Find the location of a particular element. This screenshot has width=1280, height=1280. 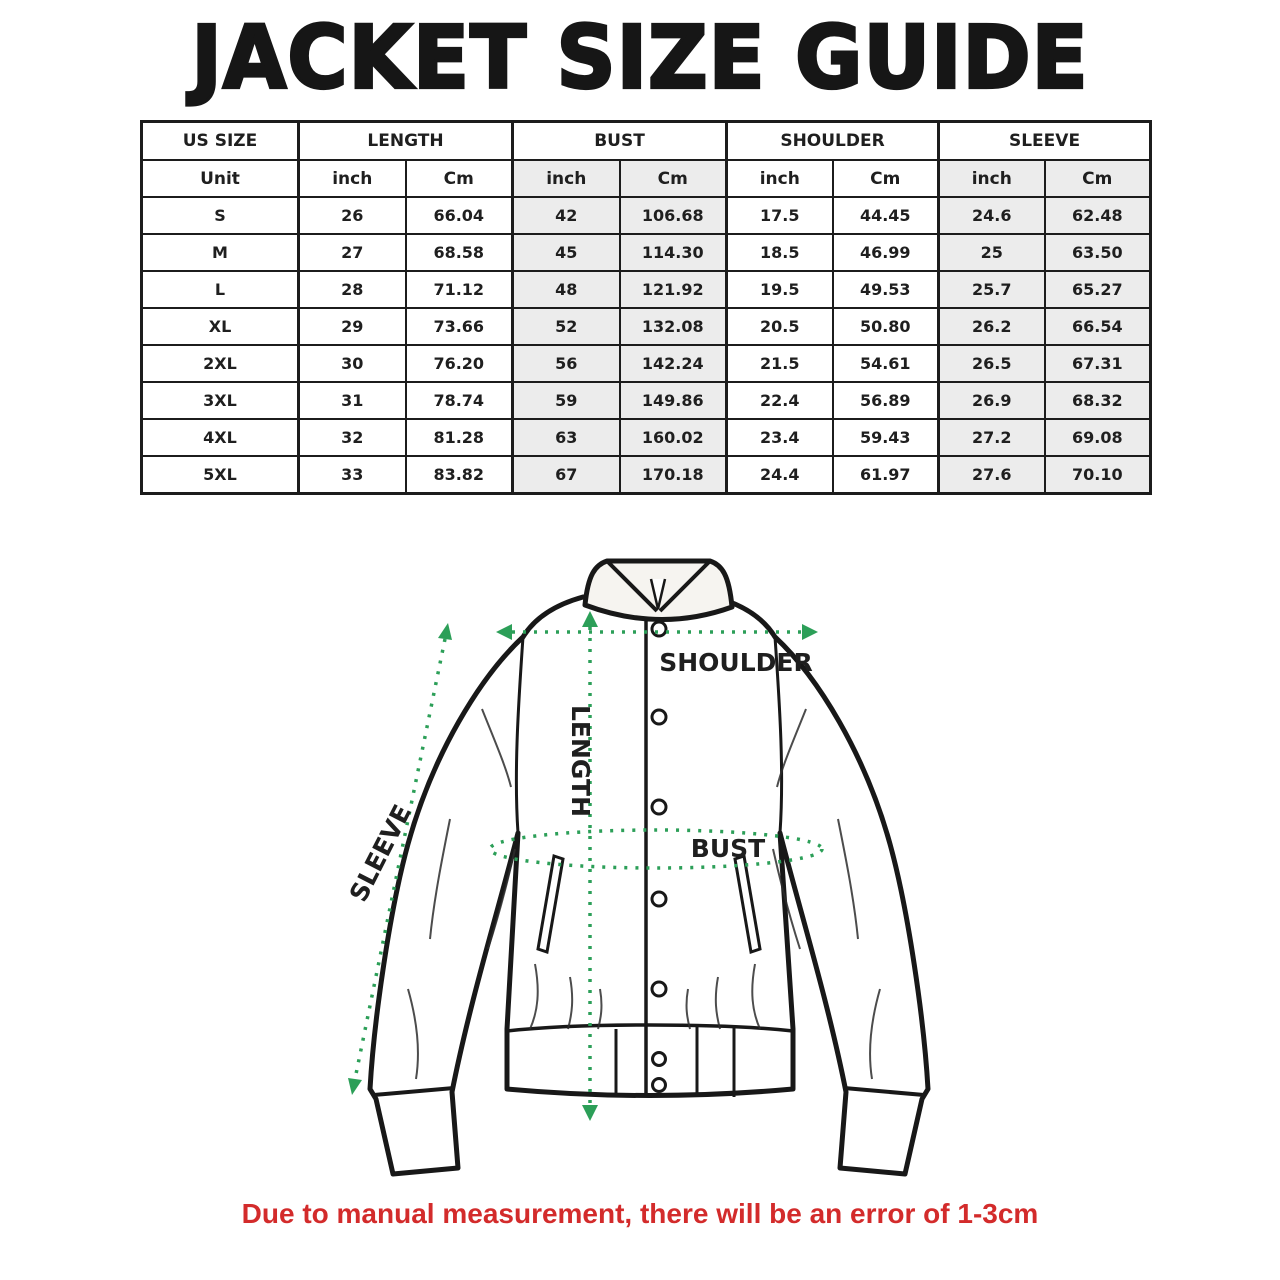

size-label-cell: XL is located at coordinates (220, 326).